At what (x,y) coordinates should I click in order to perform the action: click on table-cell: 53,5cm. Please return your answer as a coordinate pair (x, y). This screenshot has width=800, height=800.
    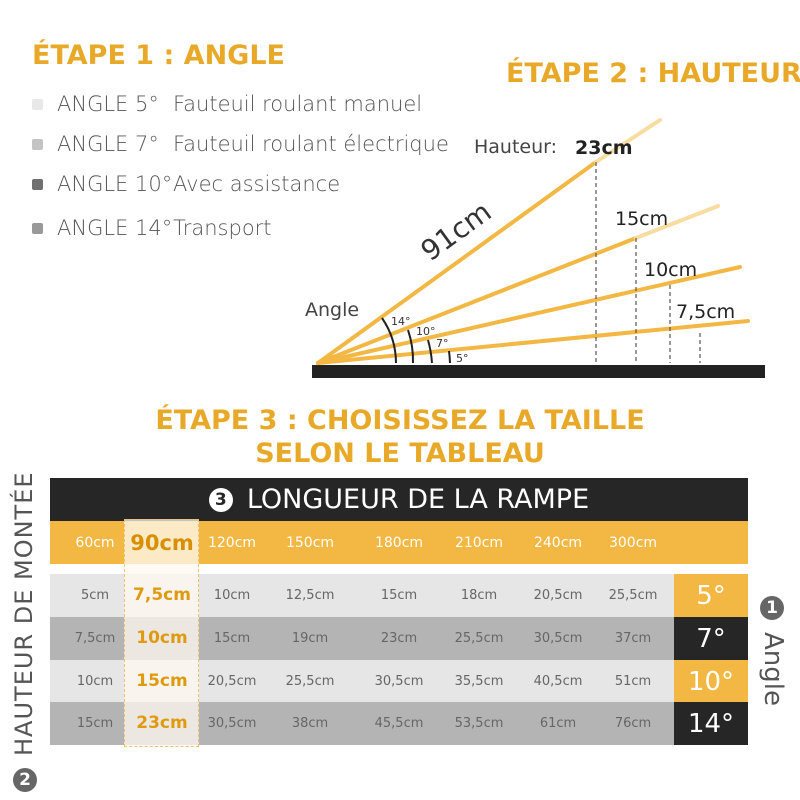
    Looking at the image, I should click on (479, 723).